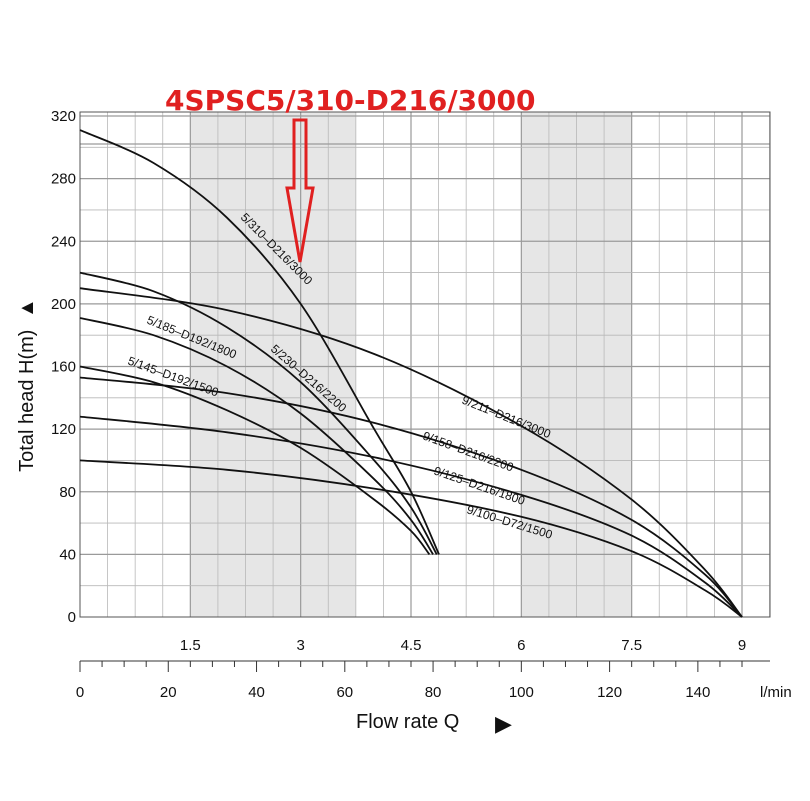  I want to click on x-tick-label-bottom: 80, so click(433, 692).